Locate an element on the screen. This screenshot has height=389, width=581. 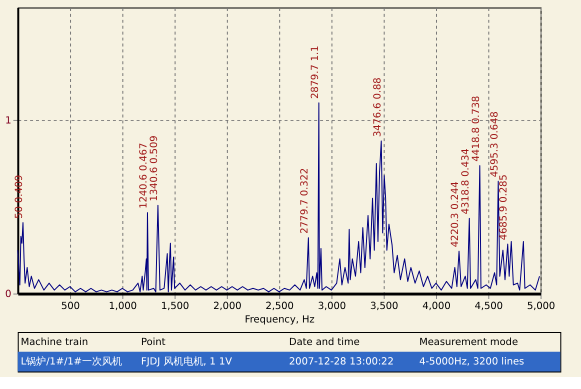
annotation: 4595.3 0.648 is located at coordinates (494, 144).